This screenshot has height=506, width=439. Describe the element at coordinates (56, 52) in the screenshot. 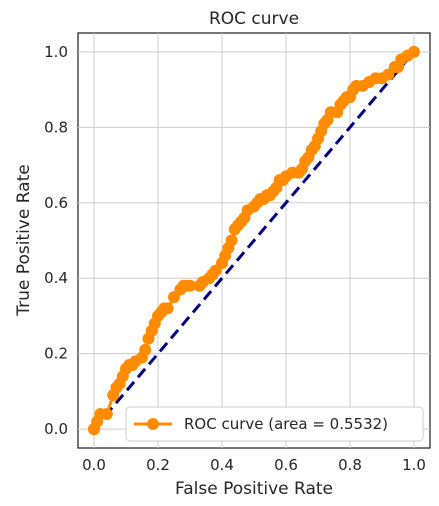

I see `y-tick-label: 1.0` at that location.